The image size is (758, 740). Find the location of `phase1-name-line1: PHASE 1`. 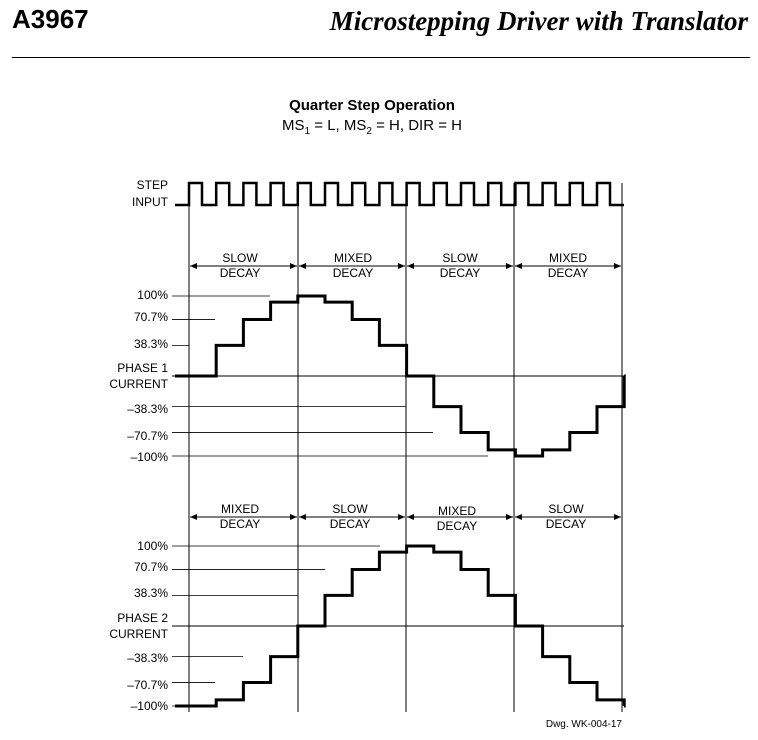

phase1-name-line1: PHASE 1 is located at coordinates (142, 368).